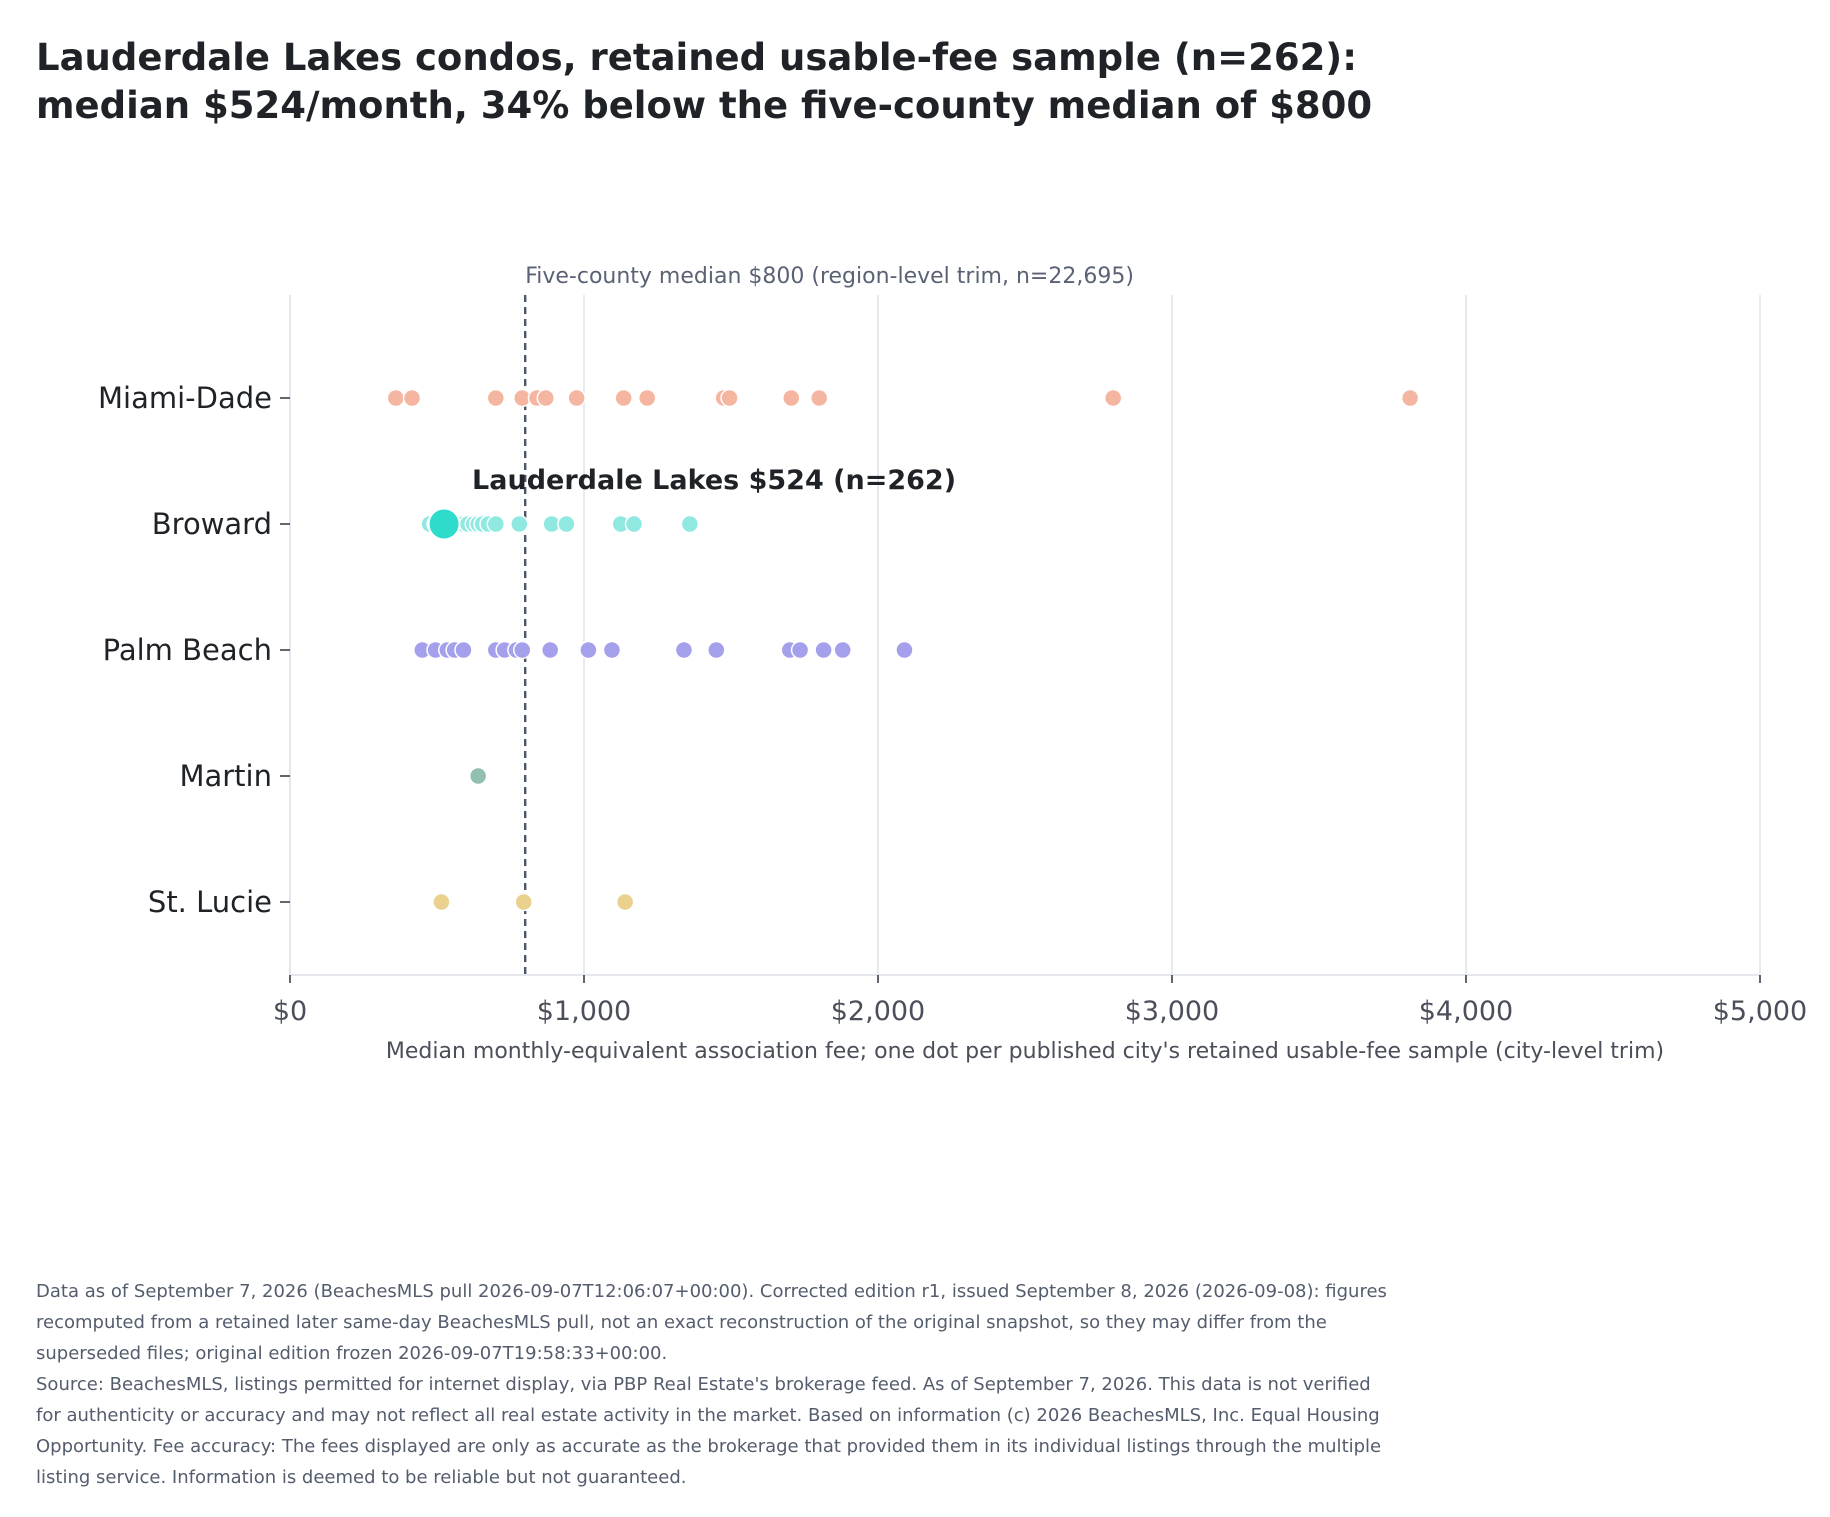  What do you see at coordinates (225, 776) in the screenshot?
I see `y-tick-label: Martin` at bounding box center [225, 776].